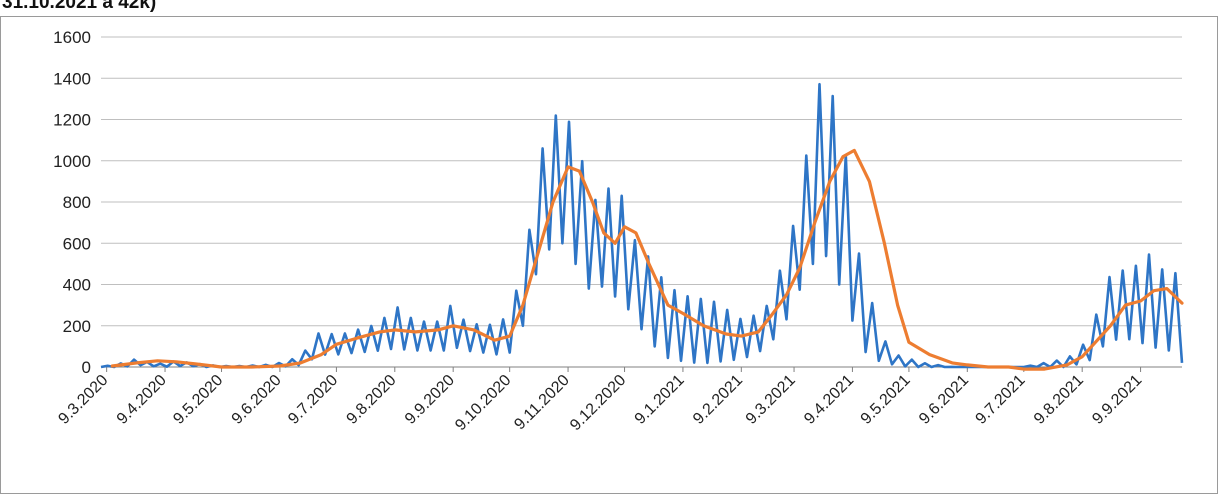 This screenshot has height=496, width=1221. What do you see at coordinates (718, 400) in the screenshot?
I see `x-tick-label: 9.2.2021` at bounding box center [718, 400].